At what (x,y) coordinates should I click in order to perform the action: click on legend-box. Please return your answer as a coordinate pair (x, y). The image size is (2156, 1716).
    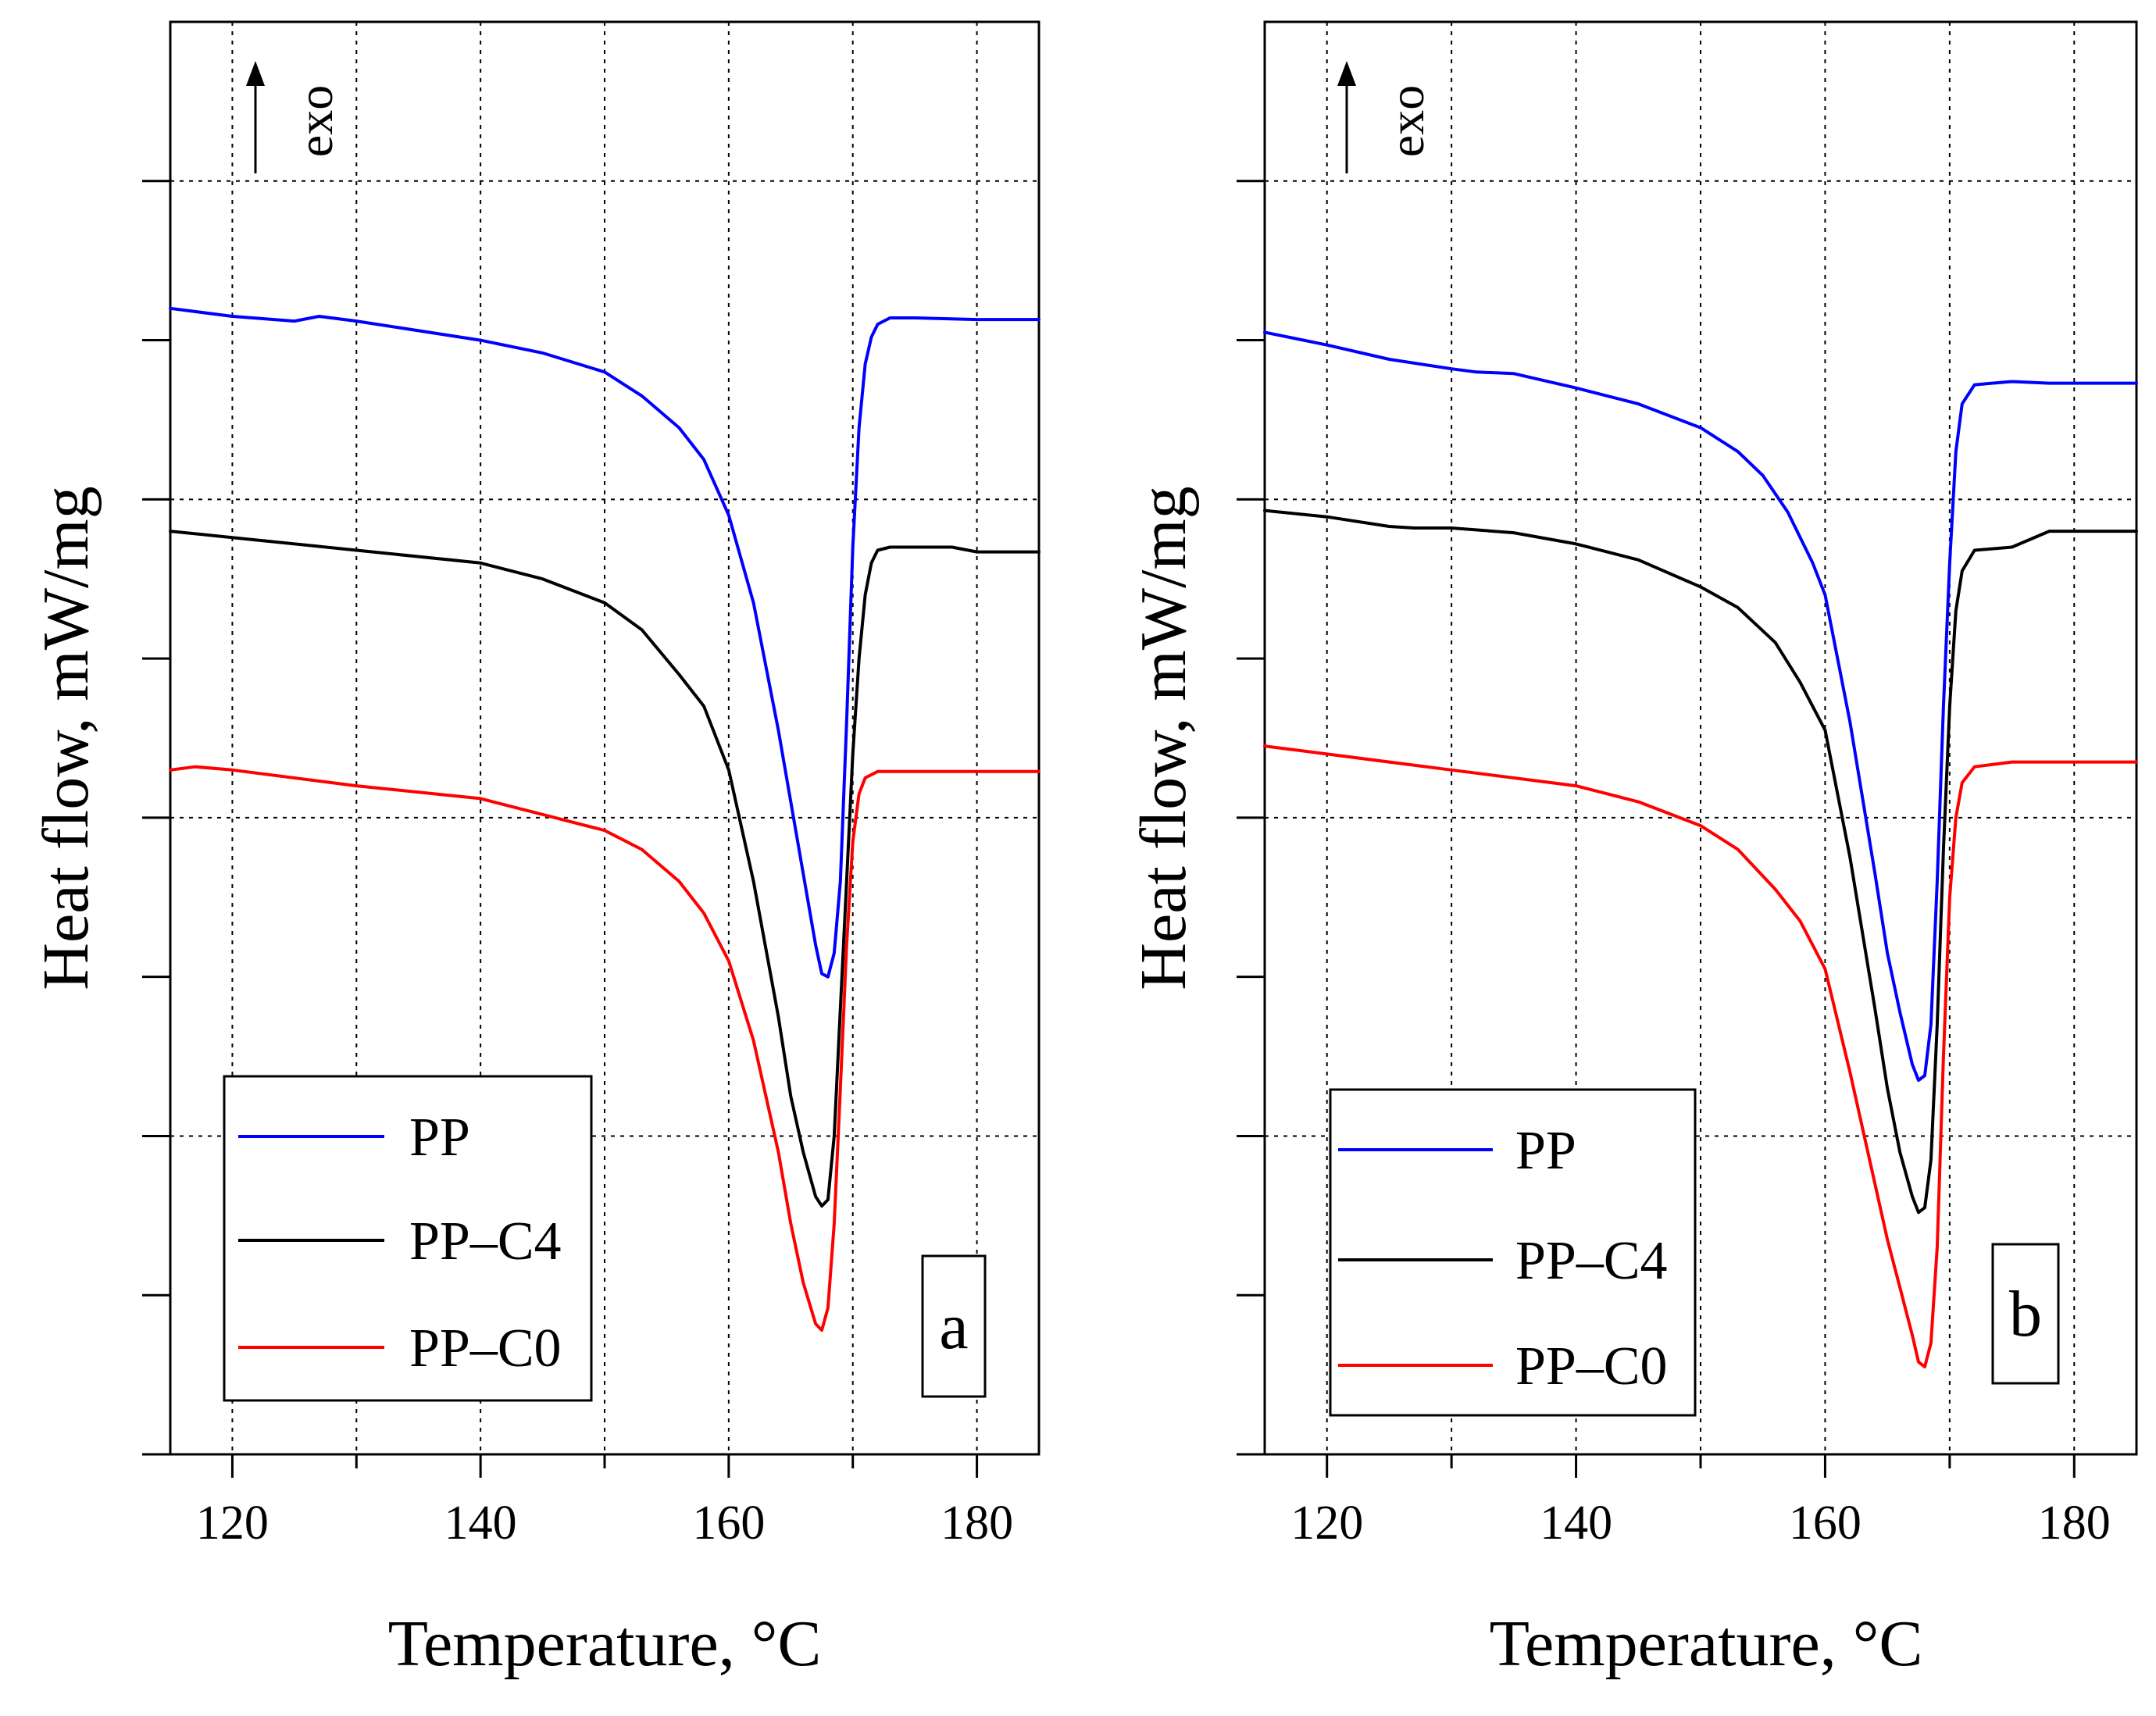
    Looking at the image, I should click on (1513, 1252).